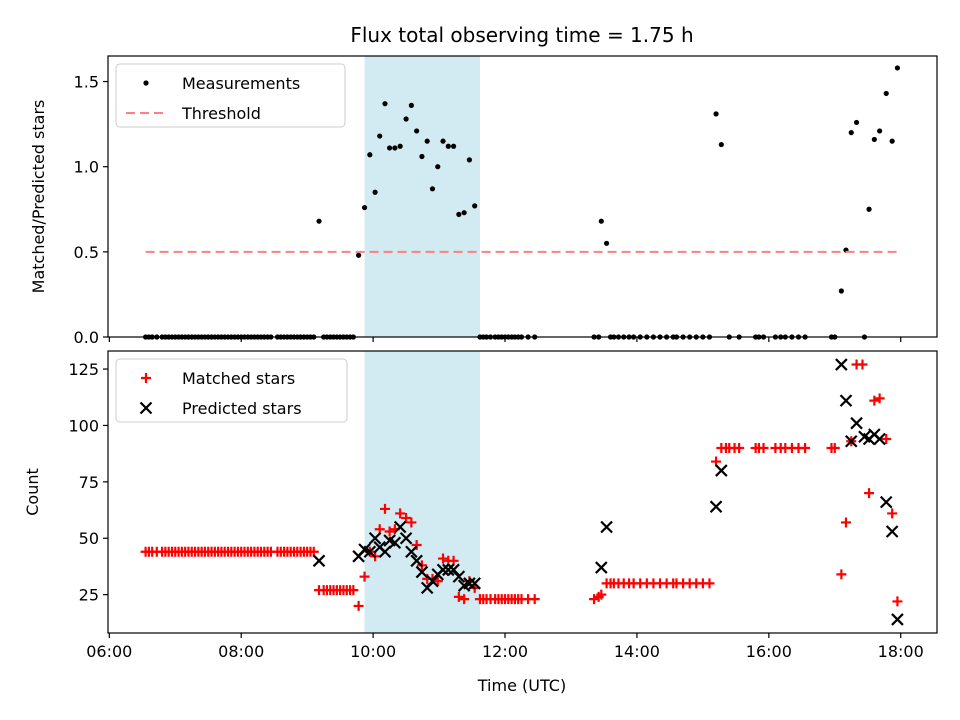 This screenshot has width=960, height=720. Describe the element at coordinates (38, 197) in the screenshot. I see `y-axis-label: Matched/Predicted stars` at that location.